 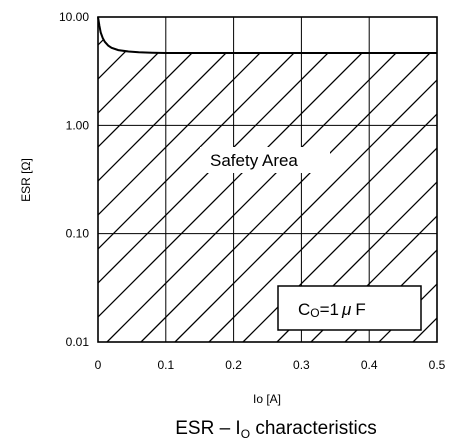 What do you see at coordinates (267, 35) in the screenshot?
I see `esr-boundary-curve` at bounding box center [267, 35].